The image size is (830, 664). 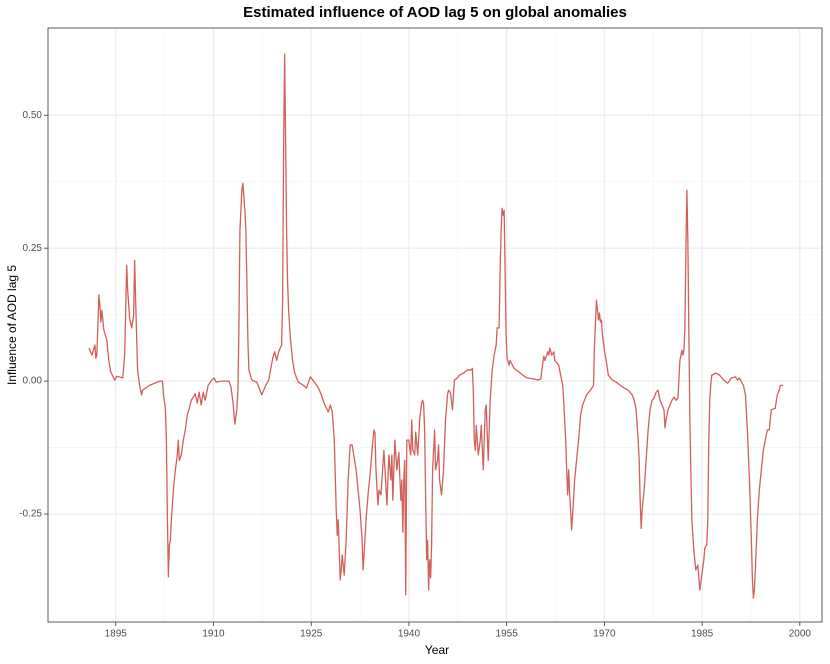 What do you see at coordinates (702, 634) in the screenshot?
I see `x-tick-label: 1985` at bounding box center [702, 634].